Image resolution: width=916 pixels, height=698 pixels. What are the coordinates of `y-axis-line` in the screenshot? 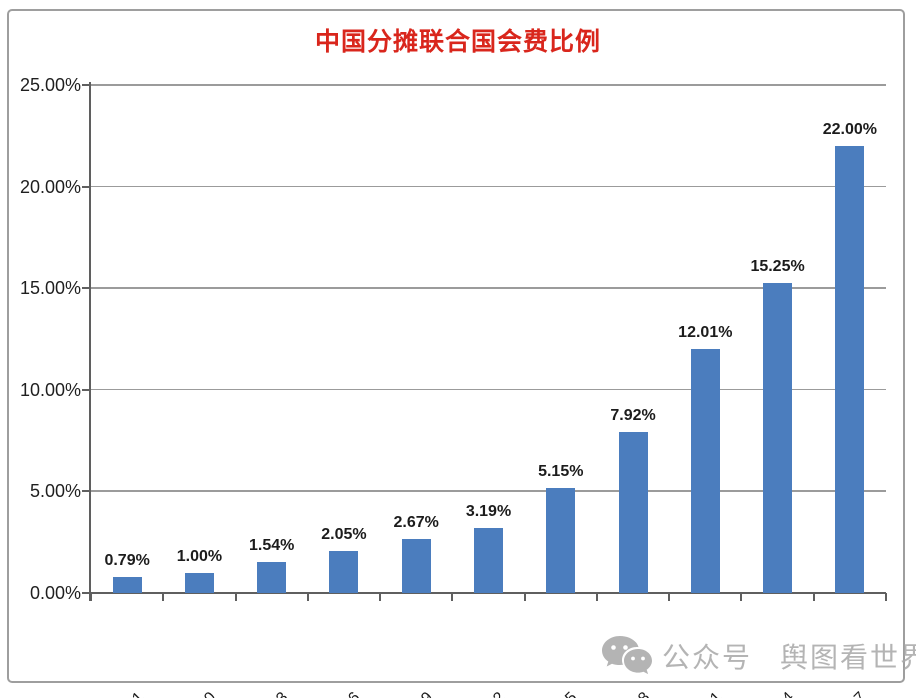 It's located at (90, 341).